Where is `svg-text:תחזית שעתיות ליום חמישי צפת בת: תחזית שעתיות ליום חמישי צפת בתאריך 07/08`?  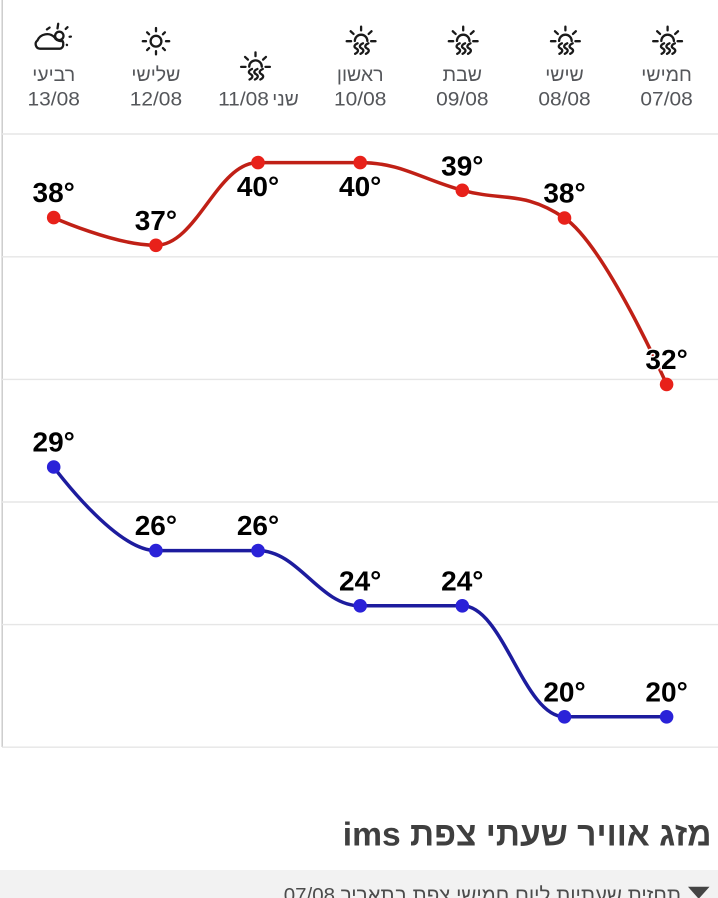 svg-text:תחזית שעתיות ליום חמישי צפת בת: תחזית שעתיות ליום חמישי צפת בתאריך 07/08 is located at coordinates (482, 891).